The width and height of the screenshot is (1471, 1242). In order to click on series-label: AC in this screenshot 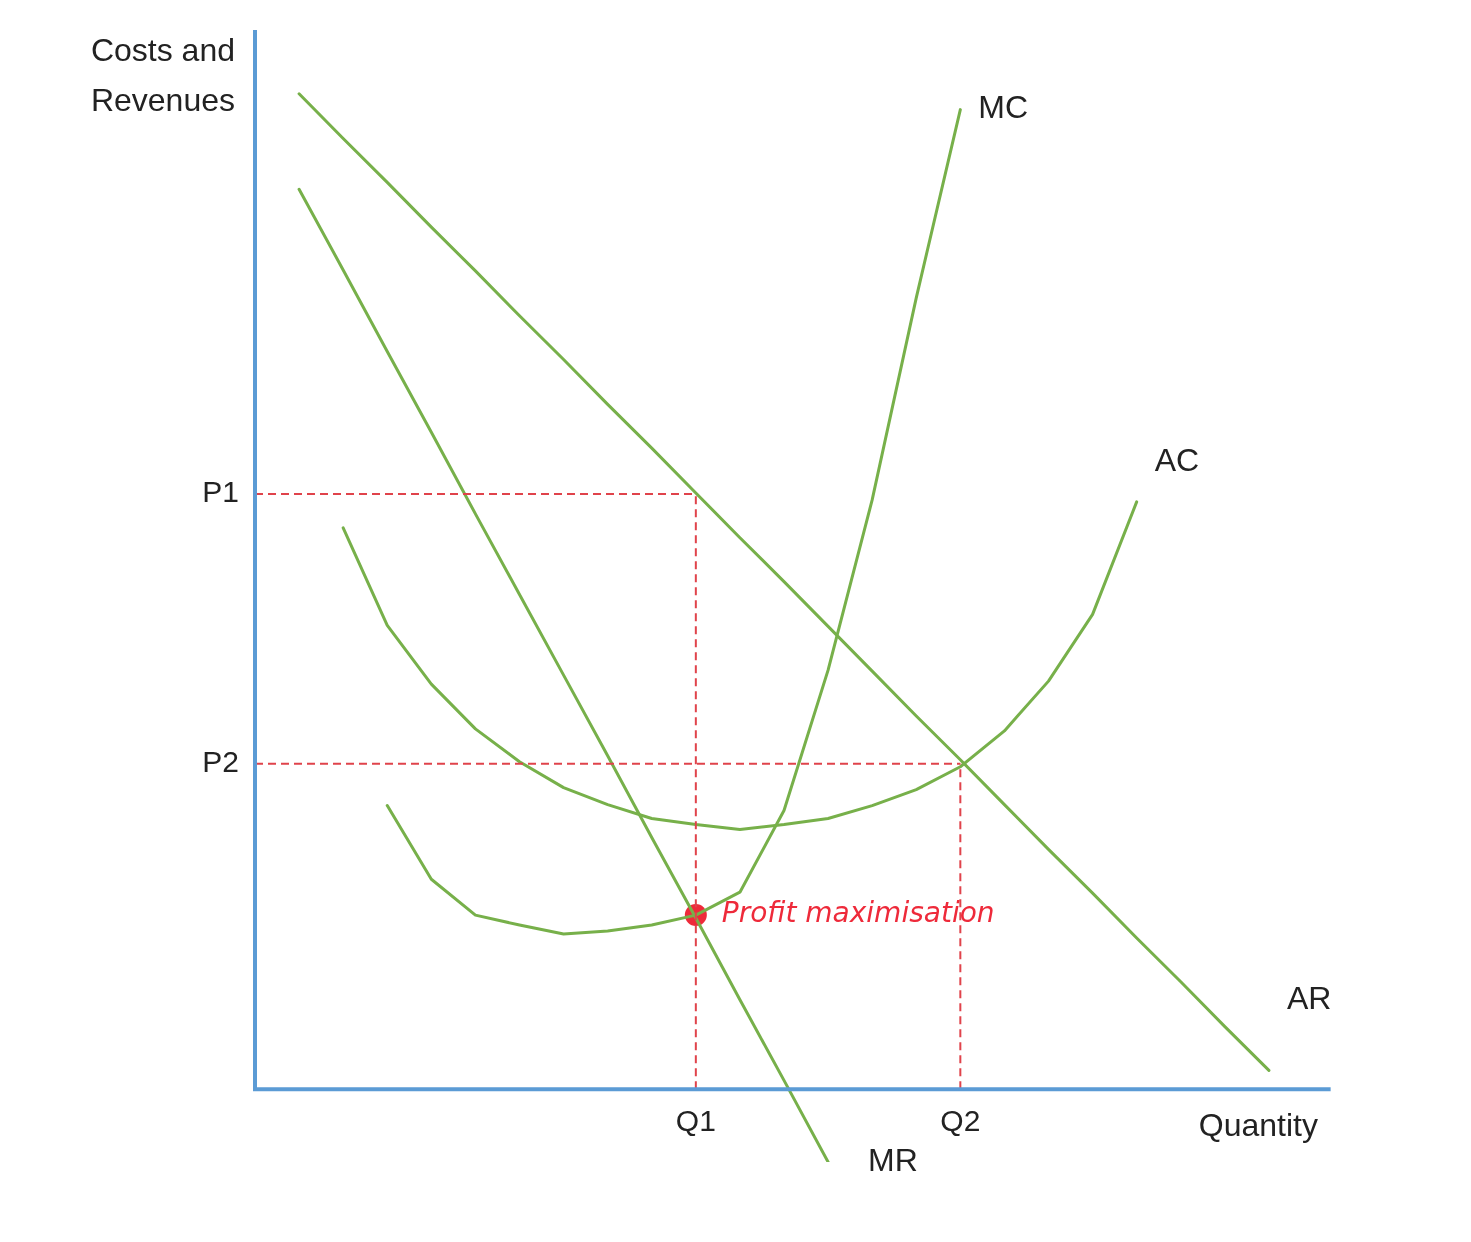, I will do `click(1177, 459)`.